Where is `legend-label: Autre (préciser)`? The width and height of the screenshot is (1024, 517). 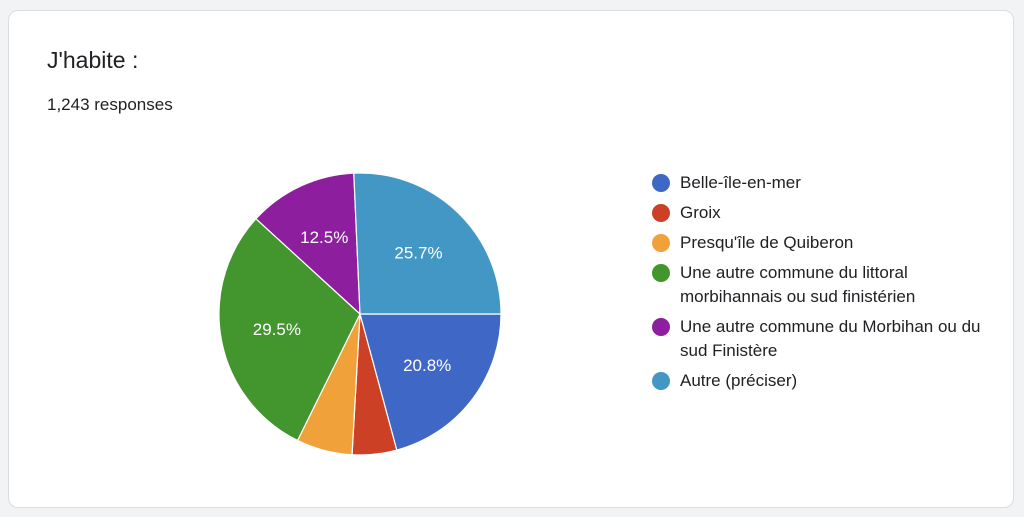 legend-label: Autre (préciser) is located at coordinates (739, 380).